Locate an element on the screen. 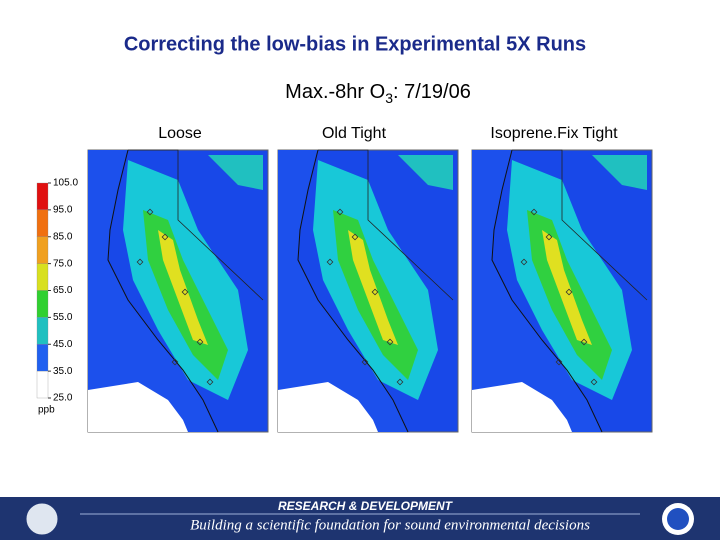  colorbar-tick-label: 35.0 is located at coordinates (63, 371).